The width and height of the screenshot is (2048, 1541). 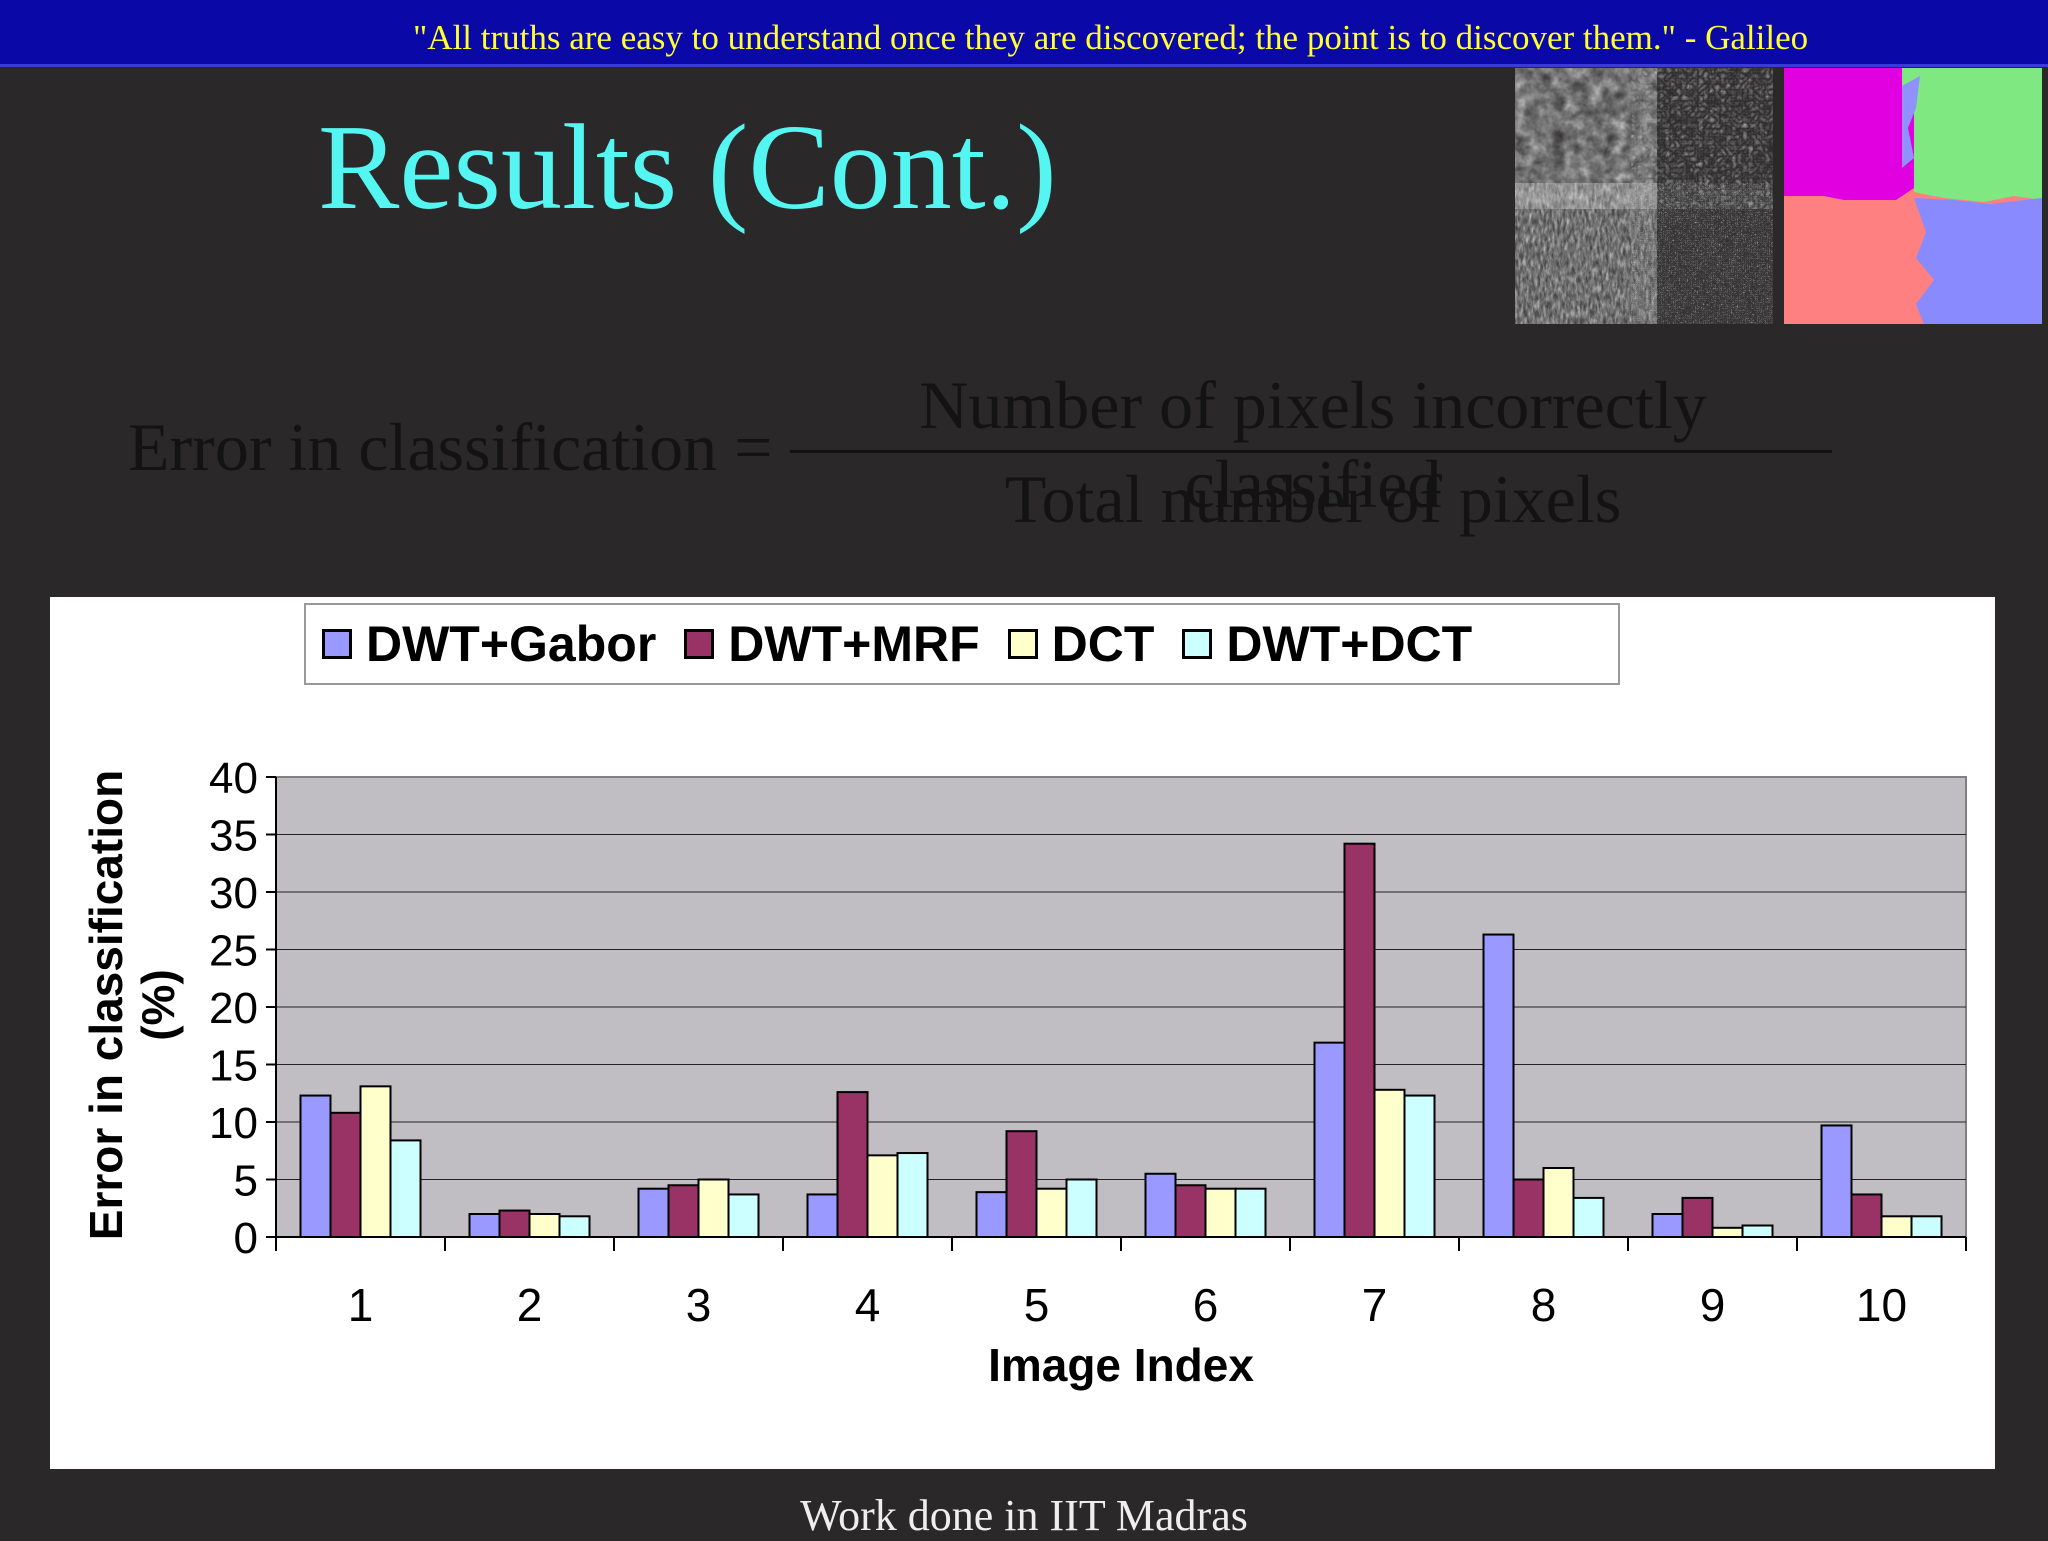 What do you see at coordinates (233, 836) in the screenshot?
I see `y-tick-label: 35` at bounding box center [233, 836].